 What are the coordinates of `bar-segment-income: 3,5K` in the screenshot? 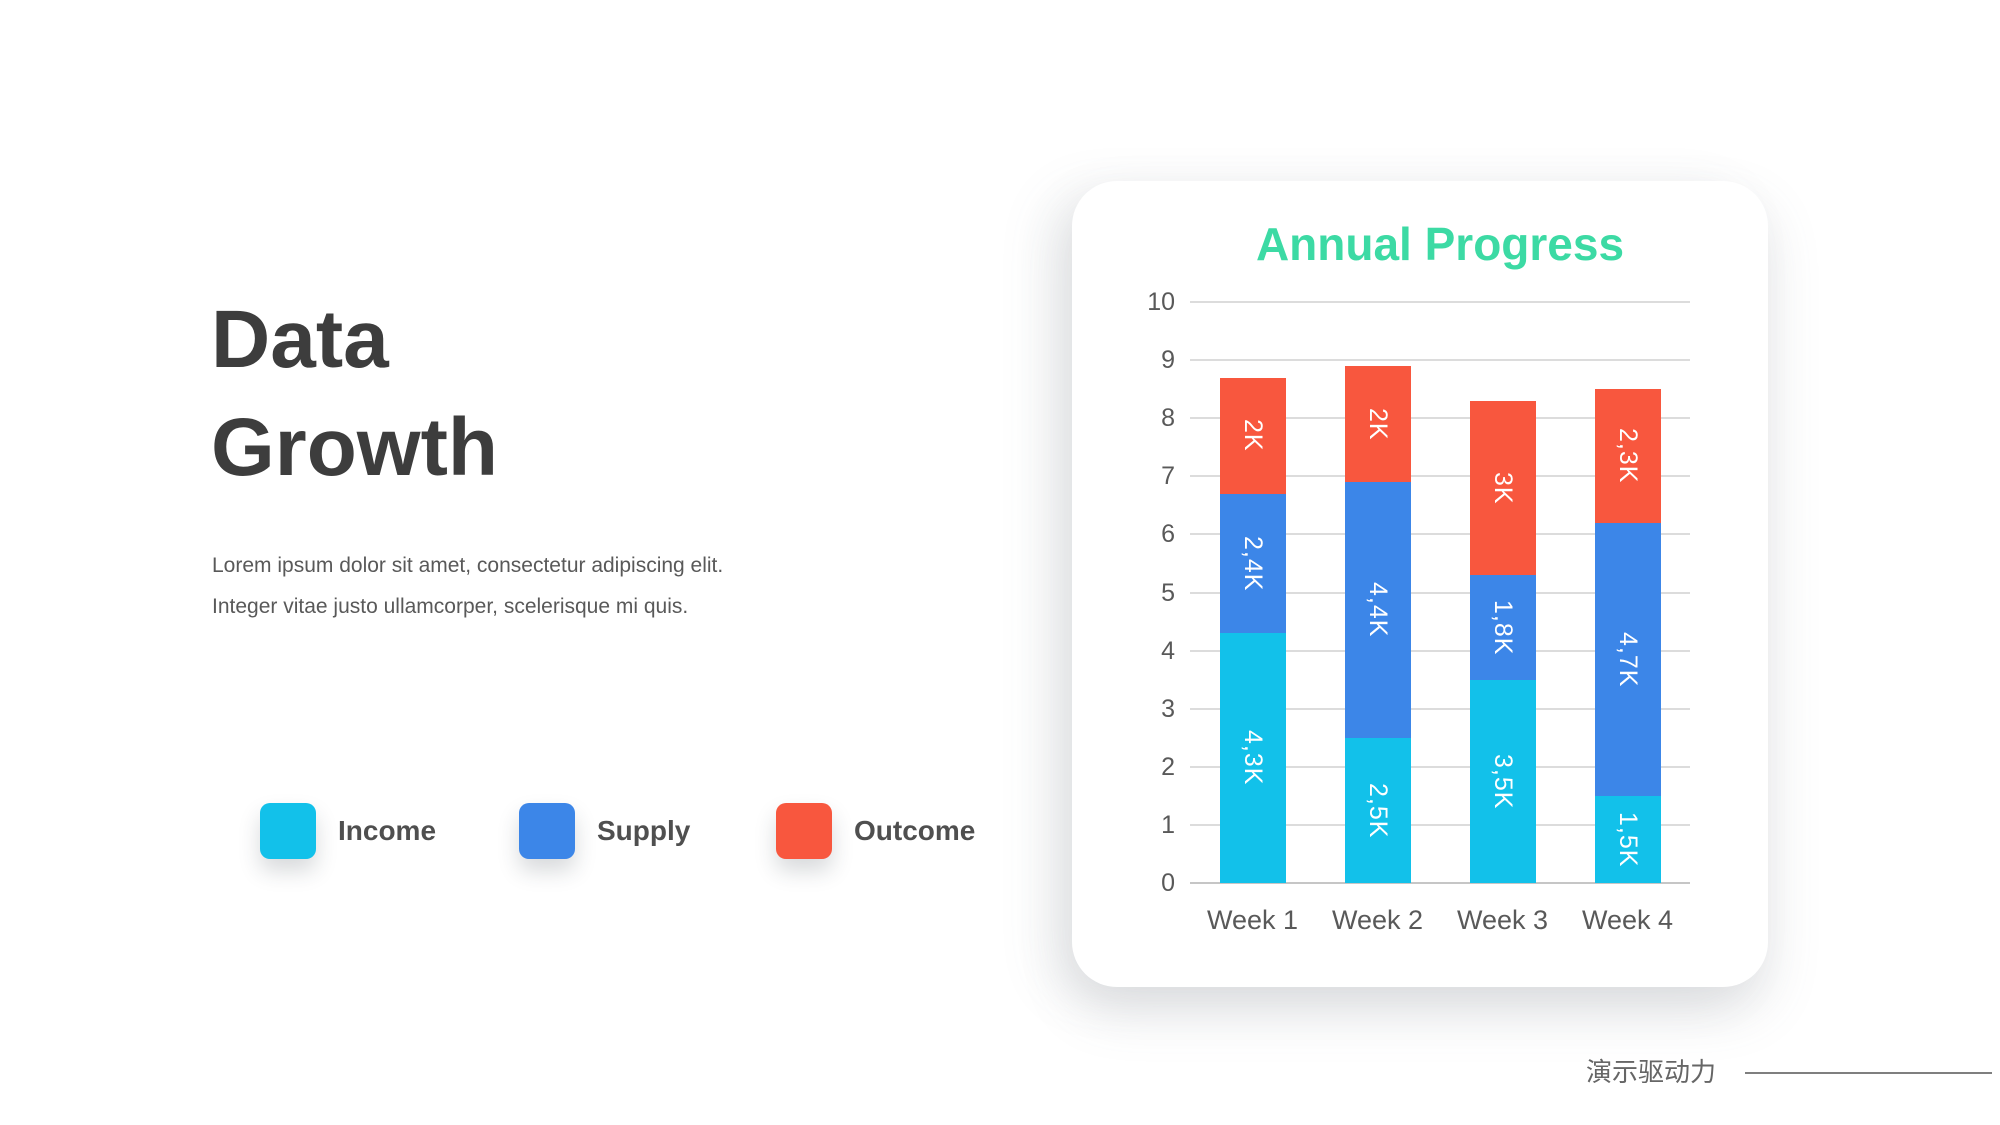 It's located at (1502, 781).